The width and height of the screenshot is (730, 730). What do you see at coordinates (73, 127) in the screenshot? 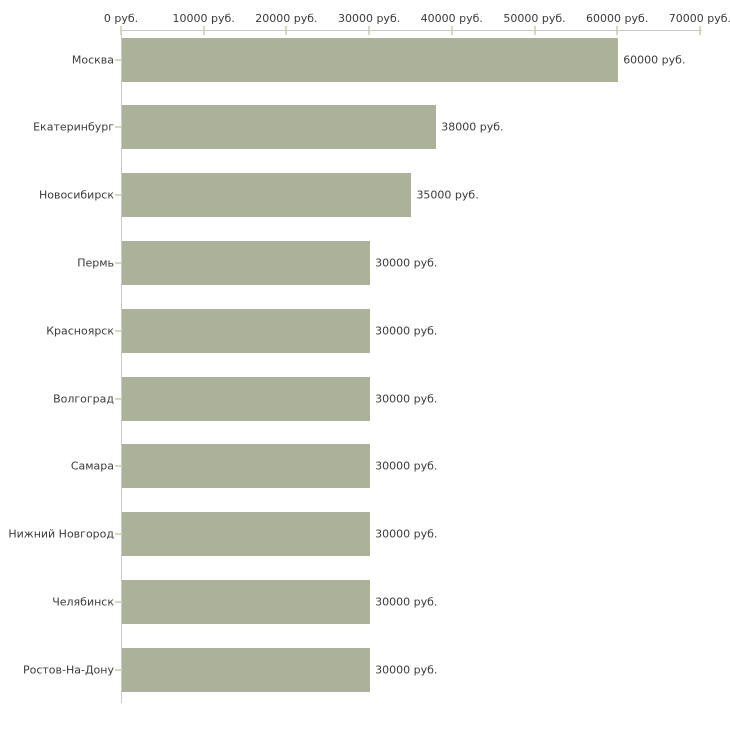
I see `category-label: Екатеринбург` at bounding box center [73, 127].